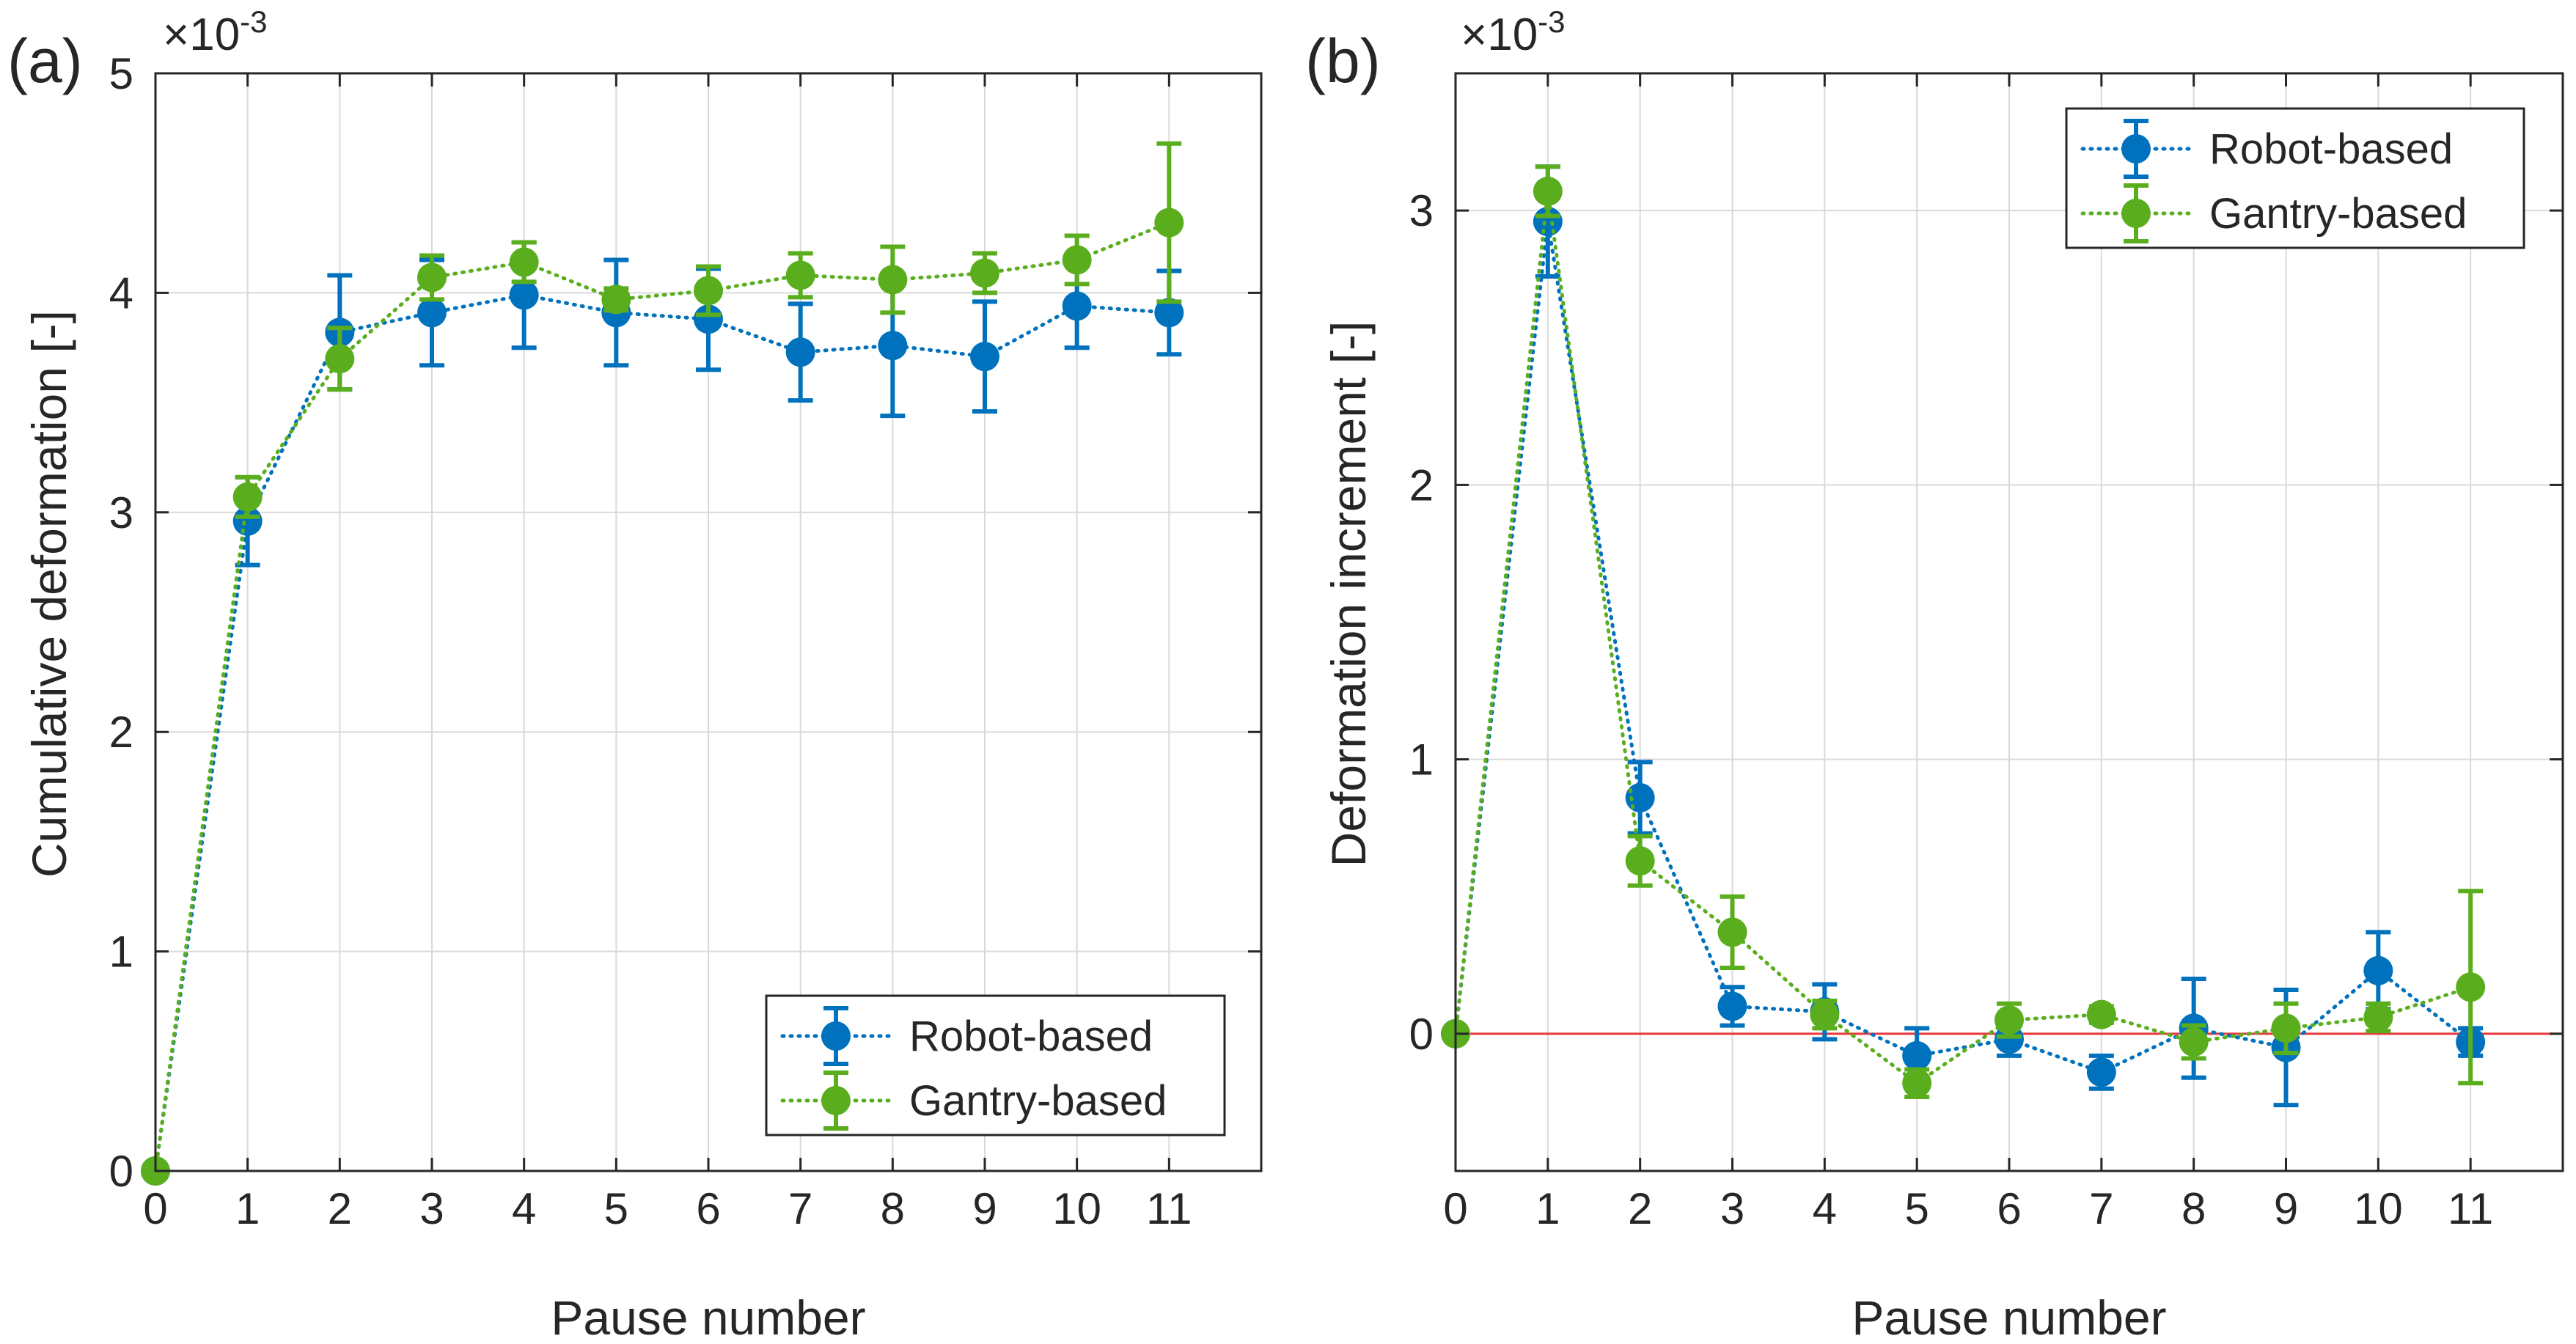  What do you see at coordinates (121, 73) in the screenshot?
I see `y-tick-label: 5` at bounding box center [121, 73].